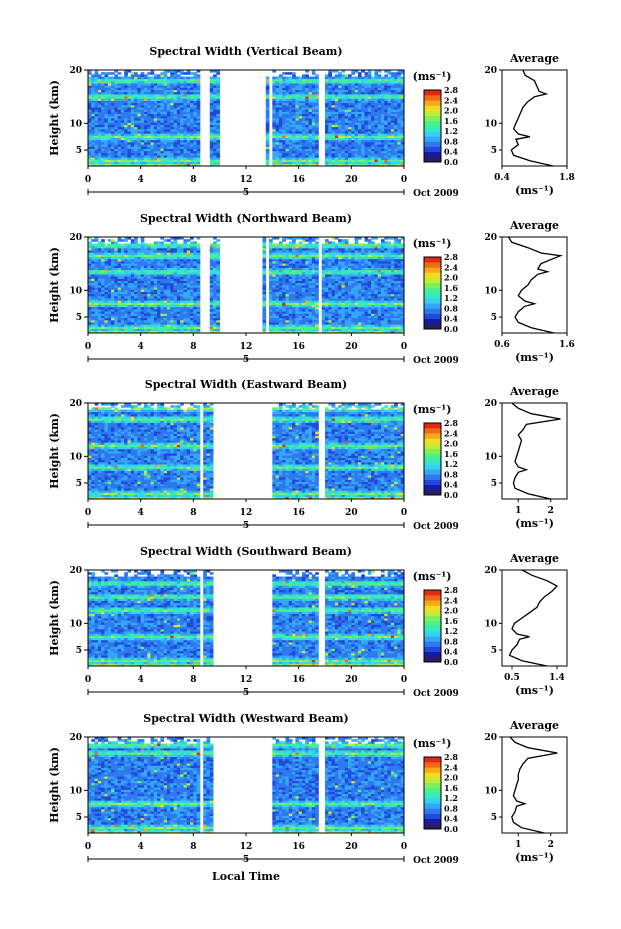 The height and width of the screenshot is (929, 621). I want to click on x-tick-label: 20, so click(351, 180).